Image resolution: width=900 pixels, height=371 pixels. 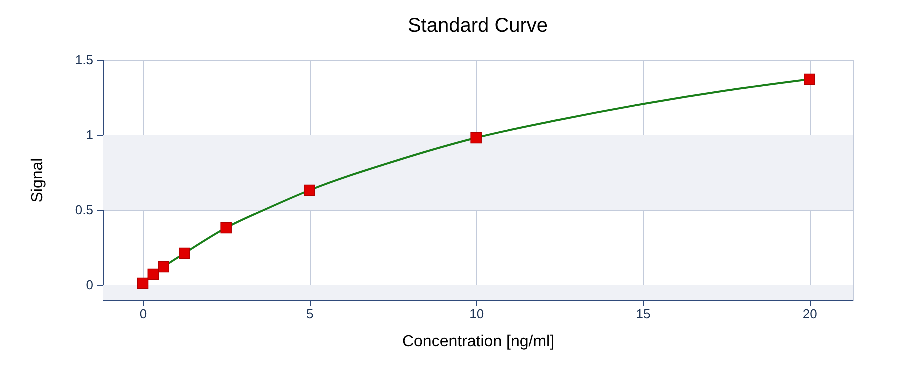 What do you see at coordinates (478, 342) in the screenshot?
I see `x-axis-title: Concentration [ng/ml]` at bounding box center [478, 342].